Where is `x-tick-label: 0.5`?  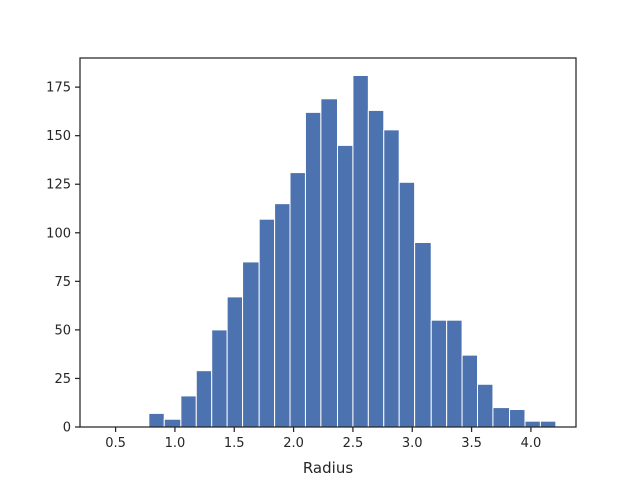
x-tick-label: 0.5 is located at coordinates (115, 443).